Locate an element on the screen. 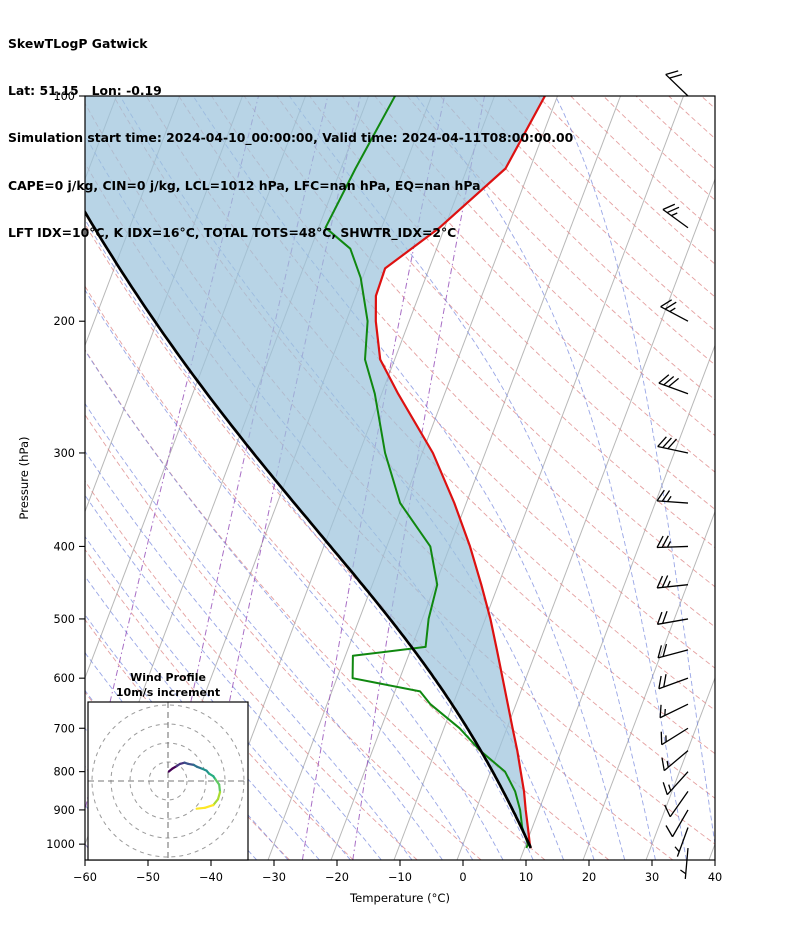 The width and height of the screenshot is (794, 937). x-tick-label: 0 is located at coordinates (462, 877).